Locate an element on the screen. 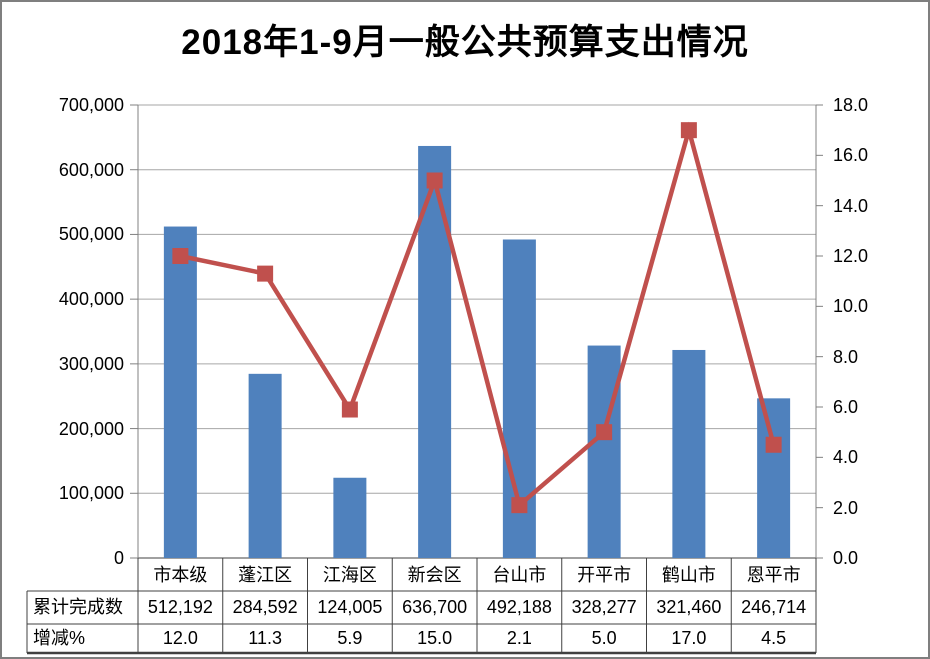  left-axis-tick-label: 700,000 is located at coordinates (91, 105).